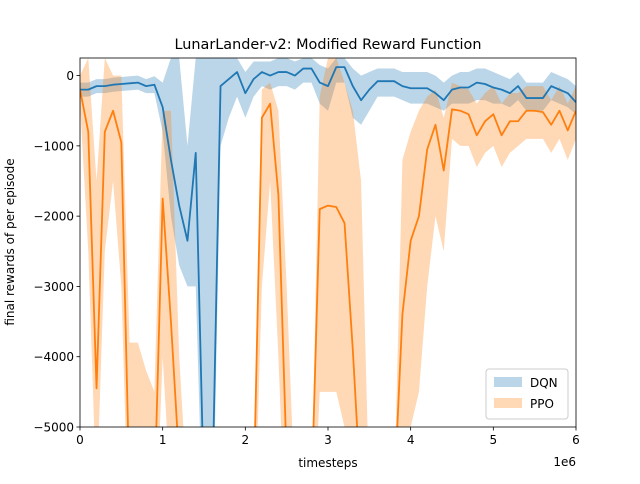  What do you see at coordinates (10, 241) in the screenshot?
I see `y-axis-label: final rewards of per episode` at bounding box center [10, 241].